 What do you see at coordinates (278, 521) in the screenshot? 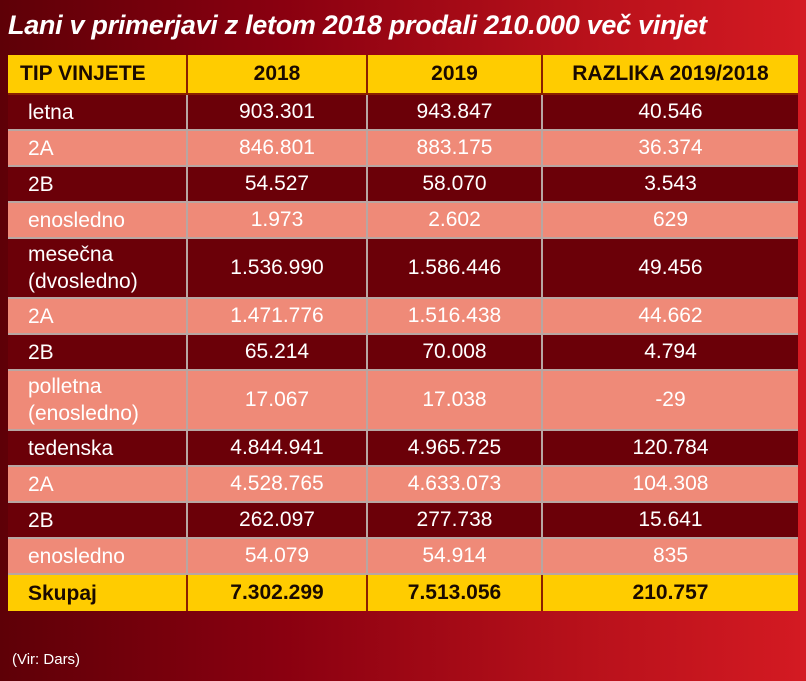
I see `value-2018: 262.097` at bounding box center [278, 521].